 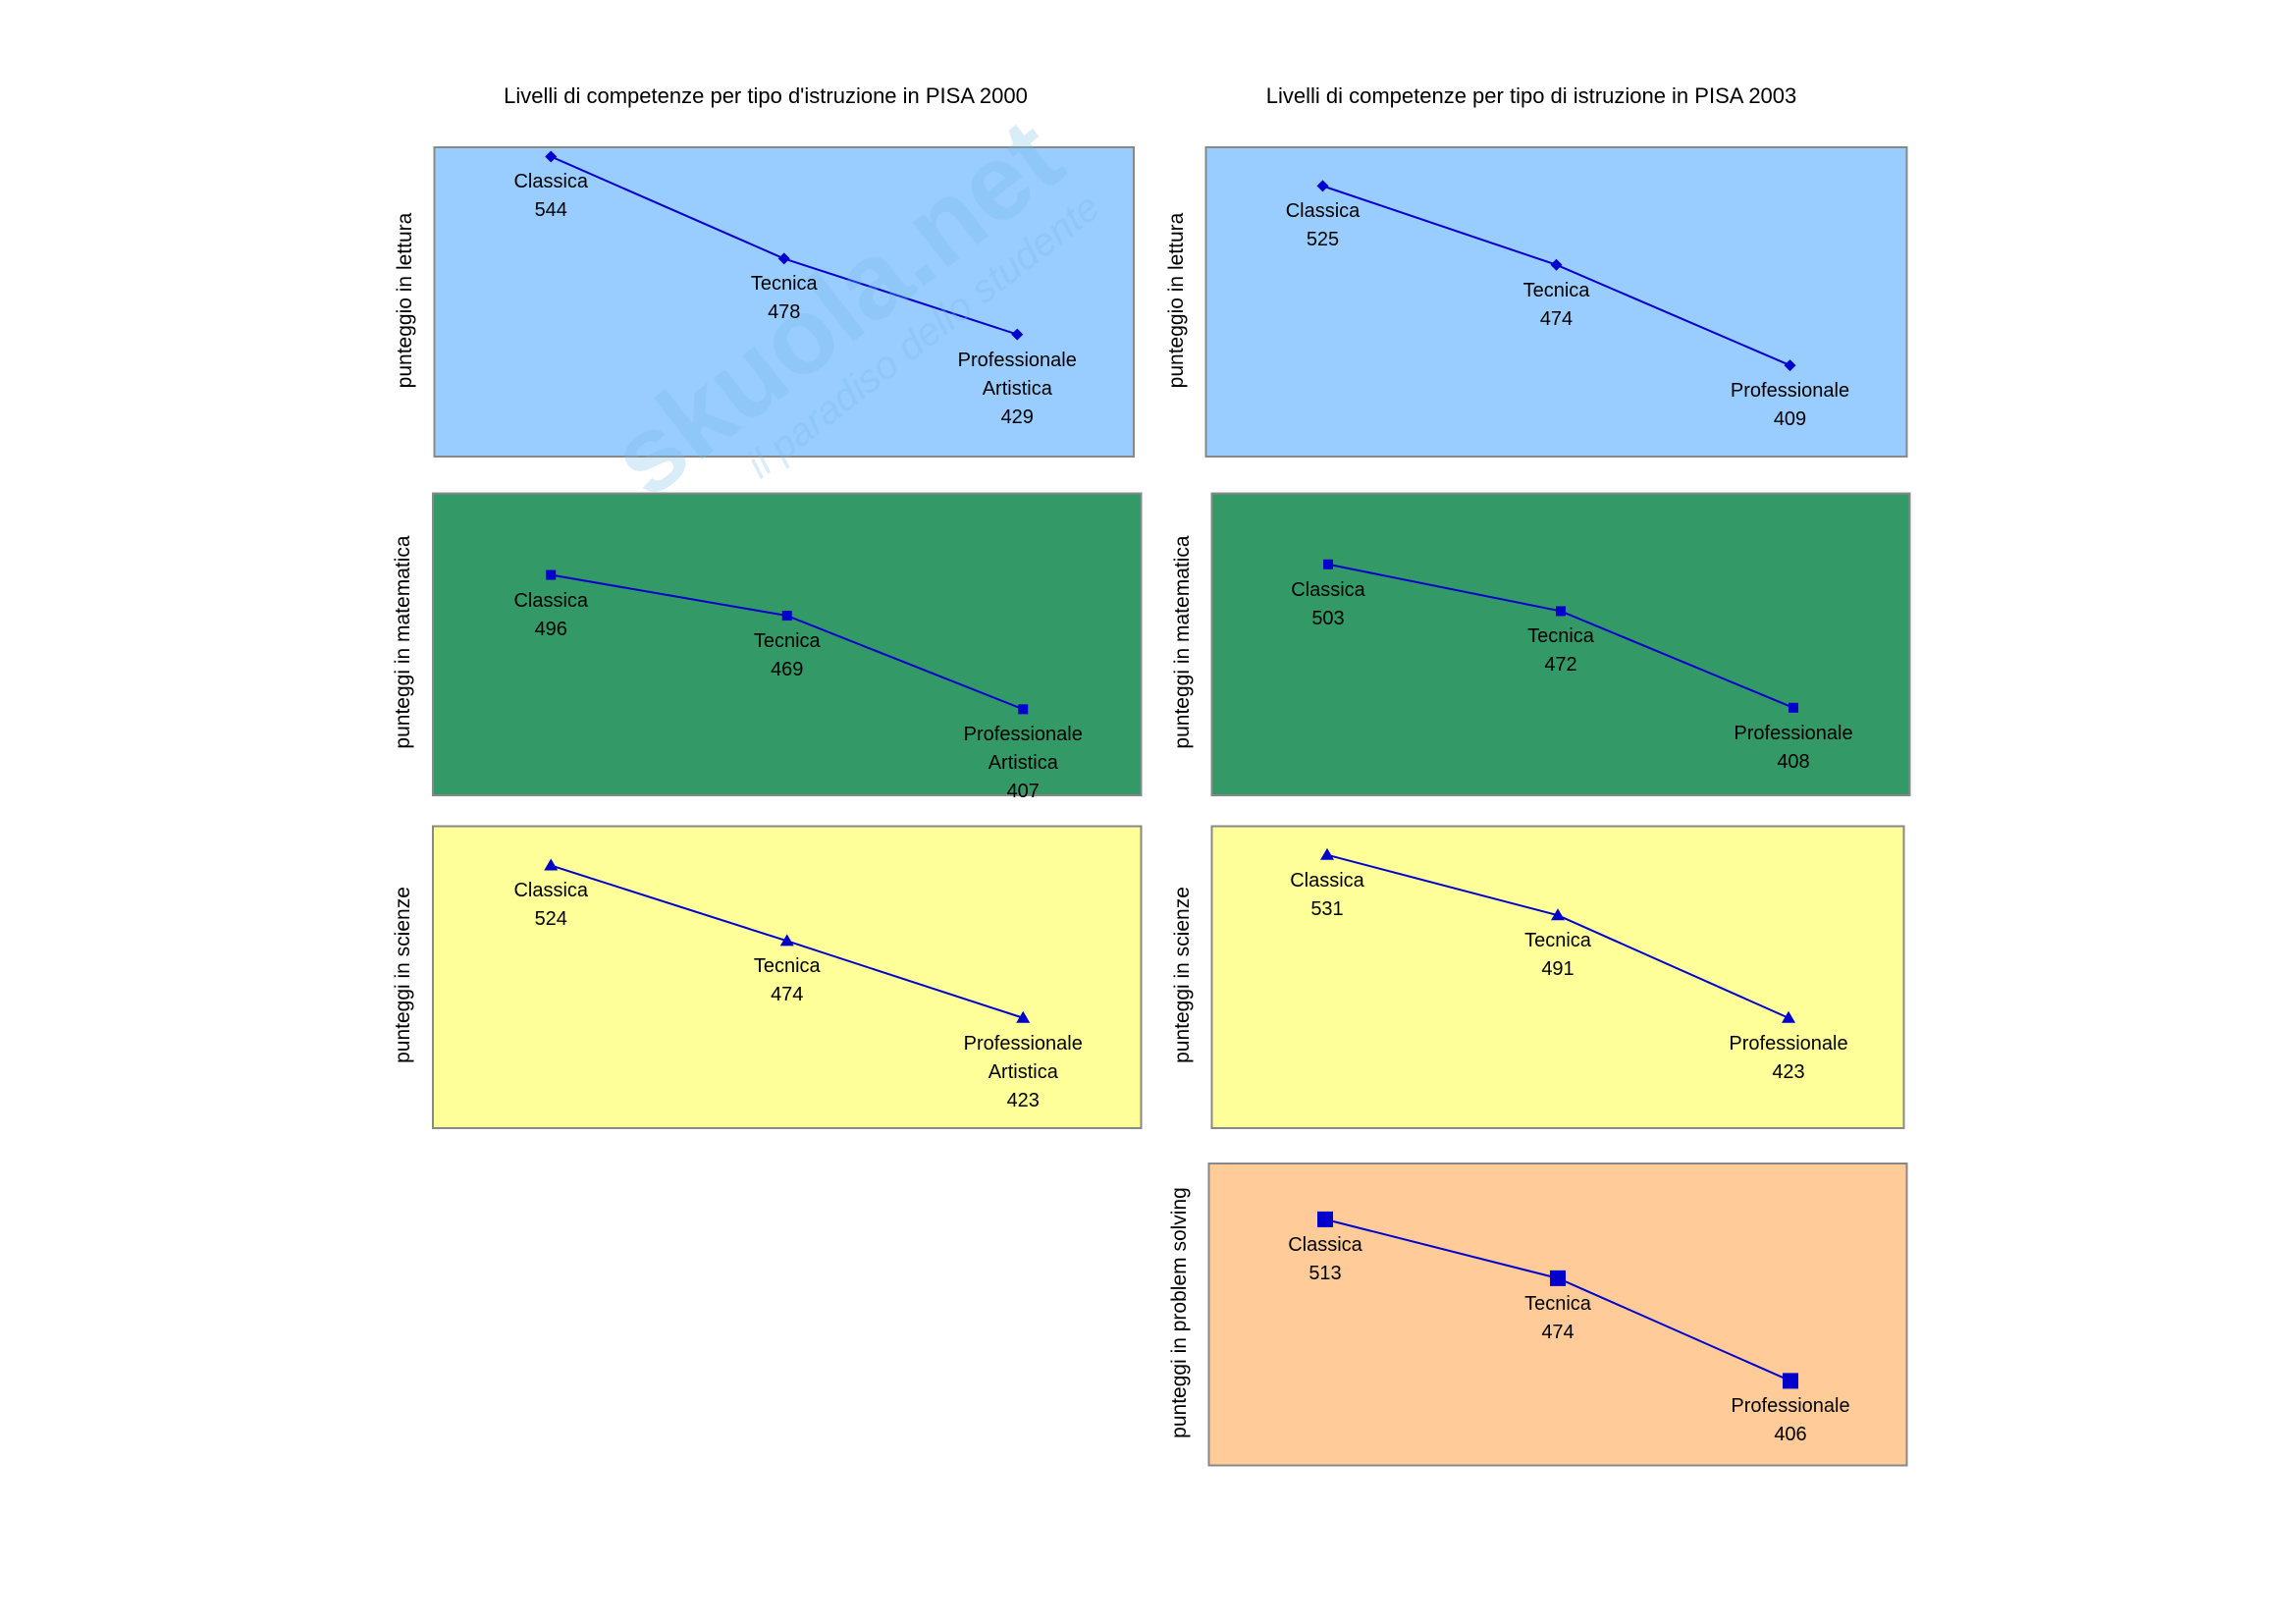 What do you see at coordinates (787, 655) in the screenshot?
I see `data-label: Tecnica 469` at bounding box center [787, 655].